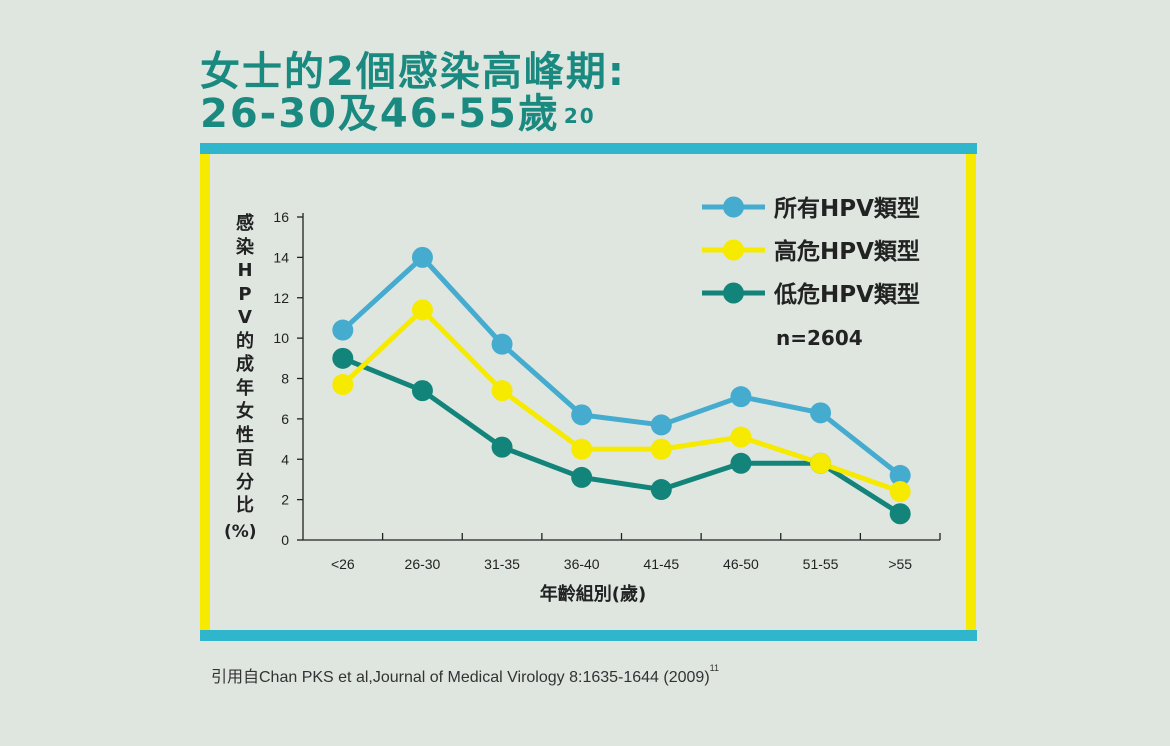 The height and width of the screenshot is (746, 1170). Describe the element at coordinates (714, 668) in the screenshot. I see `source-reference: 11` at that location.